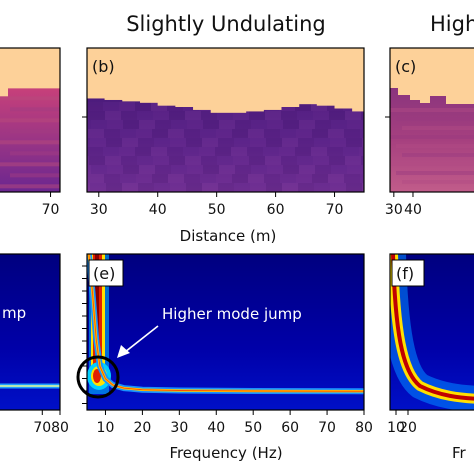 This screenshot has width=474, height=474. What do you see at coordinates (413, 210) in the screenshot?
I see `panel-c-xtick-label: 40` at bounding box center [413, 210].